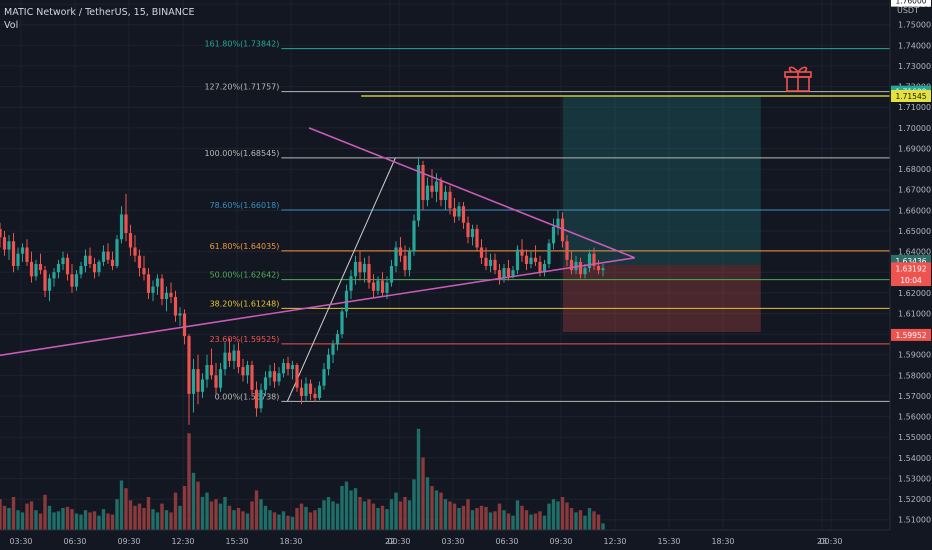  Describe the element at coordinates (914, 499) in the screenshot. I see `price-tick-label: 1.52000` at that location.